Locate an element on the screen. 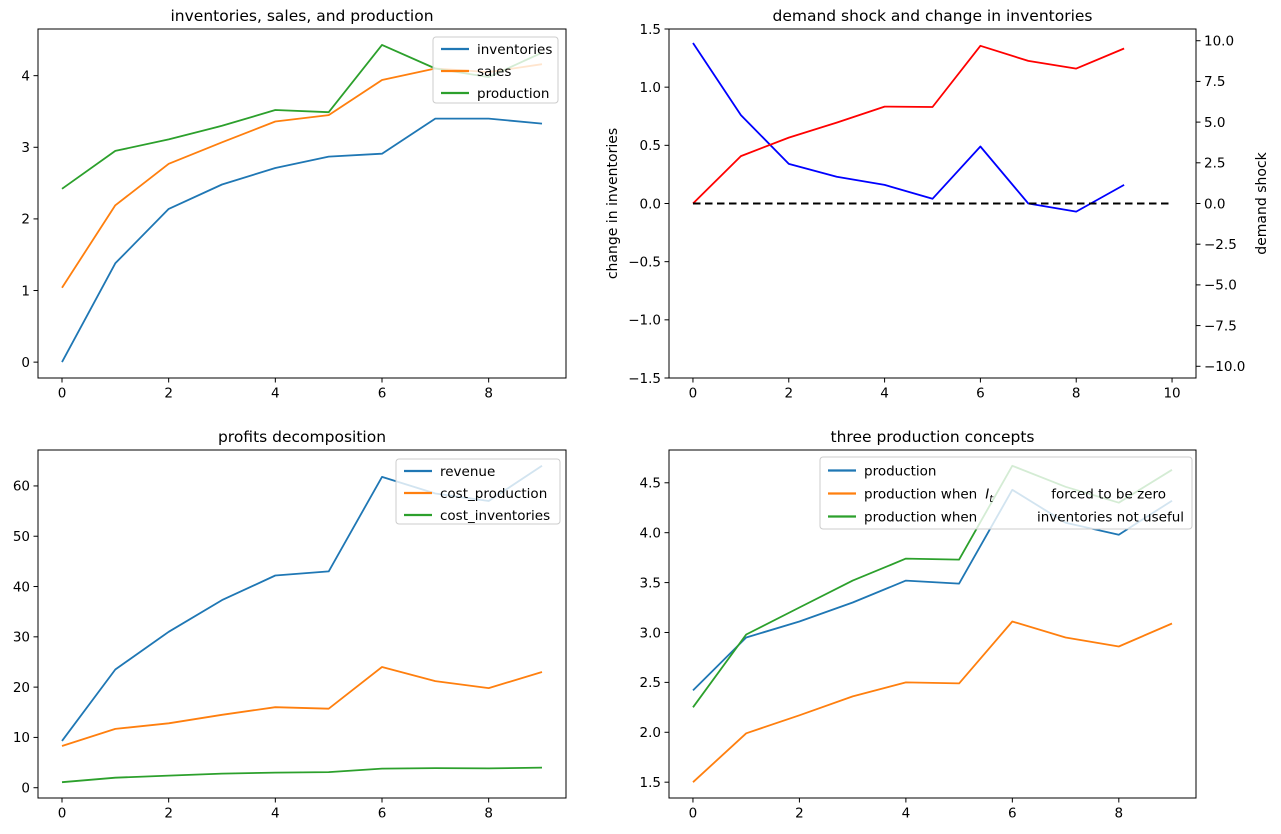 The height and width of the screenshot is (834, 1281). y-tick-label: 3.5 is located at coordinates (650, 583).